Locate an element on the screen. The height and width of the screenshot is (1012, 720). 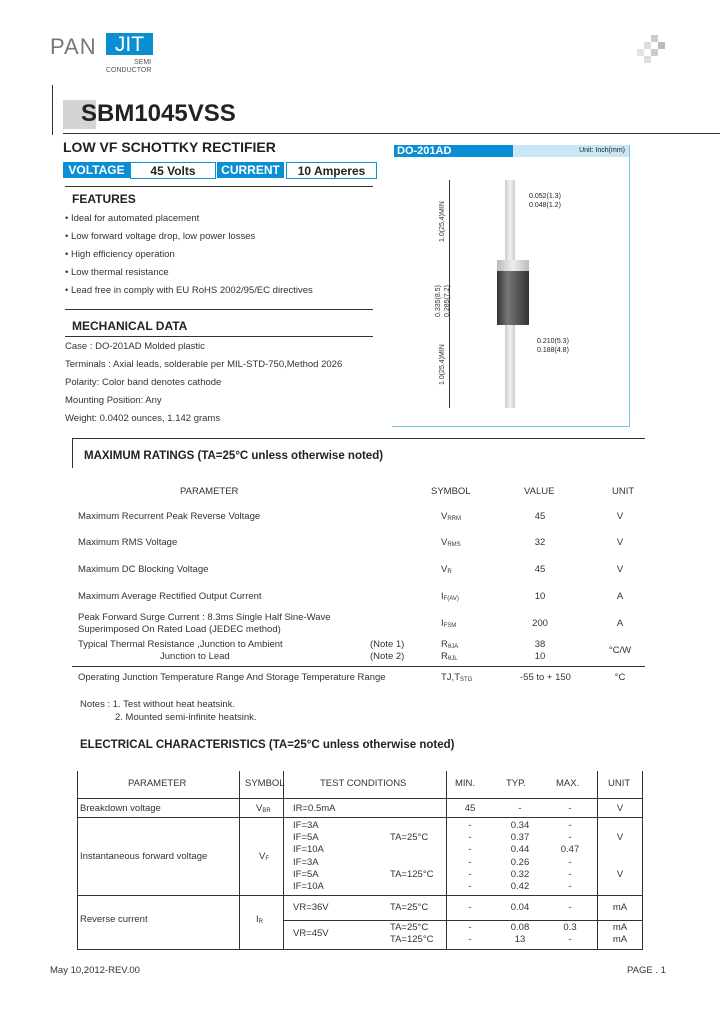
rating-note: (Note 2) is located at coordinates (387, 656).